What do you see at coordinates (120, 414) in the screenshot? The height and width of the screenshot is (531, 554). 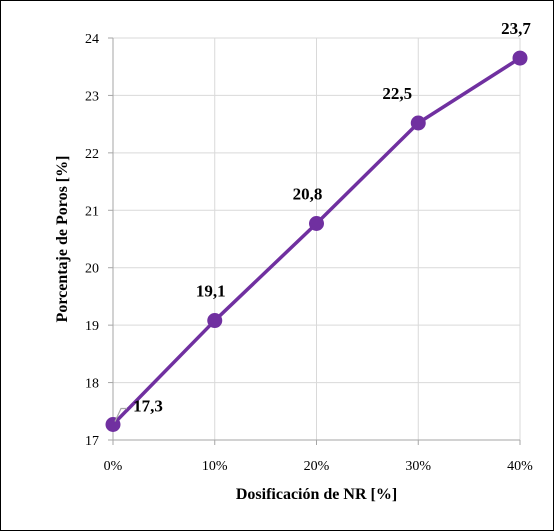 I see `data-label-leader` at bounding box center [120, 414].